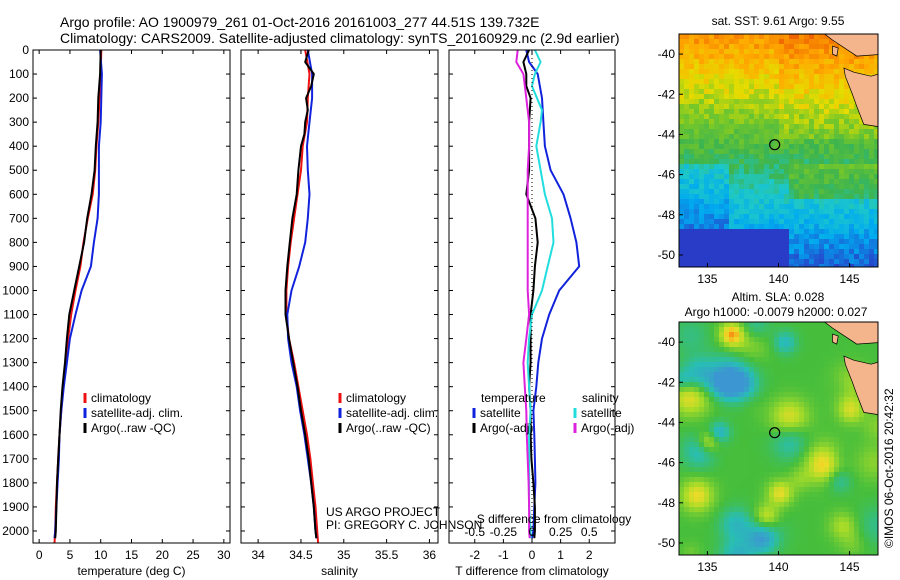  I want to click on y-tick-label: -40, so click(667, 54).